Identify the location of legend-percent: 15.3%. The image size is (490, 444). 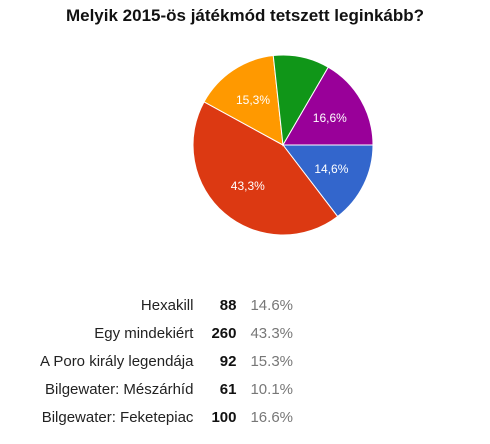
(272, 361).